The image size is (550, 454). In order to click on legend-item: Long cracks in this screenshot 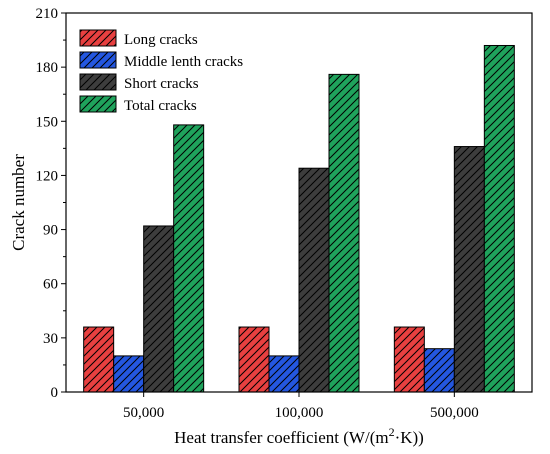, I will do `click(138, 38)`.